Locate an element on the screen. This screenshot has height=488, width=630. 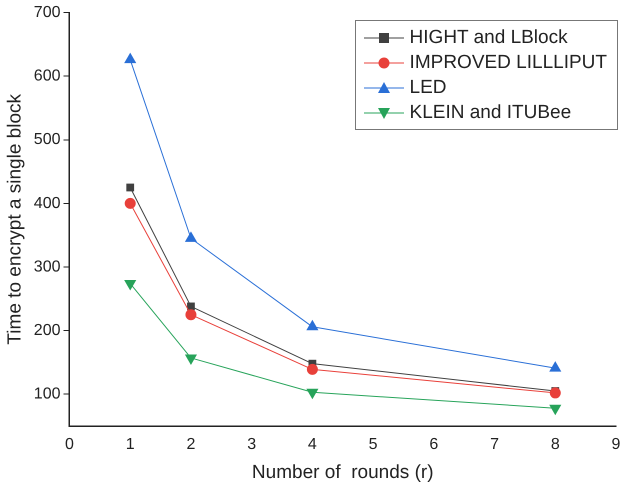
y-tick-label: 400 is located at coordinates (47, 203).